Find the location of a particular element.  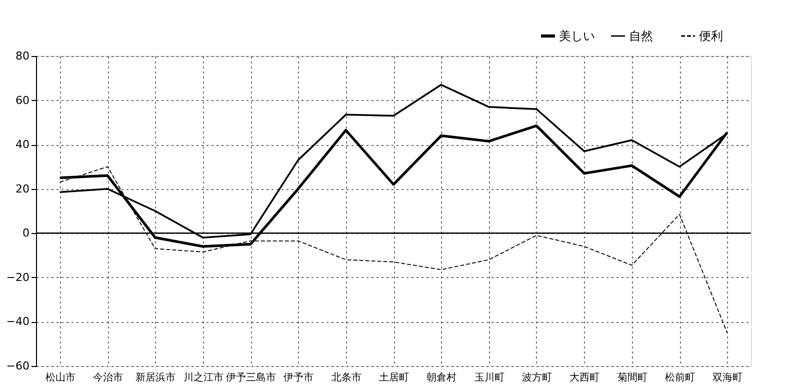

x-tick-label: 松山市 is located at coordinates (60, 378).